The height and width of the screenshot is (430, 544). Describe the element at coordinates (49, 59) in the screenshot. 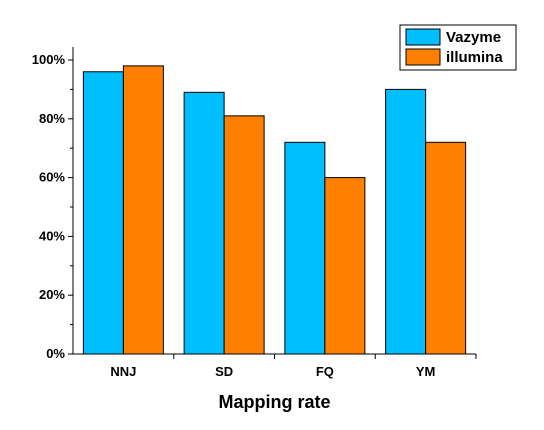

I see `y-tick-label: 100%` at that location.